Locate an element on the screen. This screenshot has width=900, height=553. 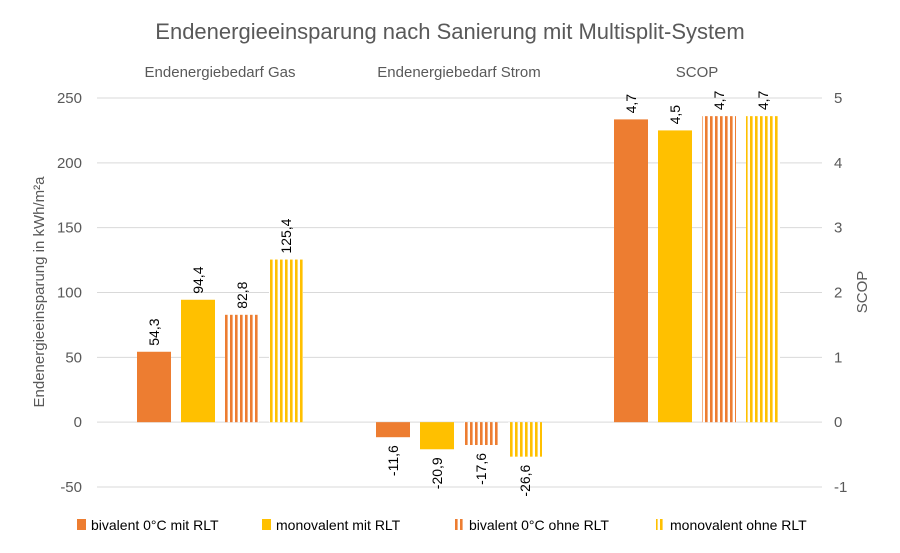
data-label: 125,4 is located at coordinates (286, 235).